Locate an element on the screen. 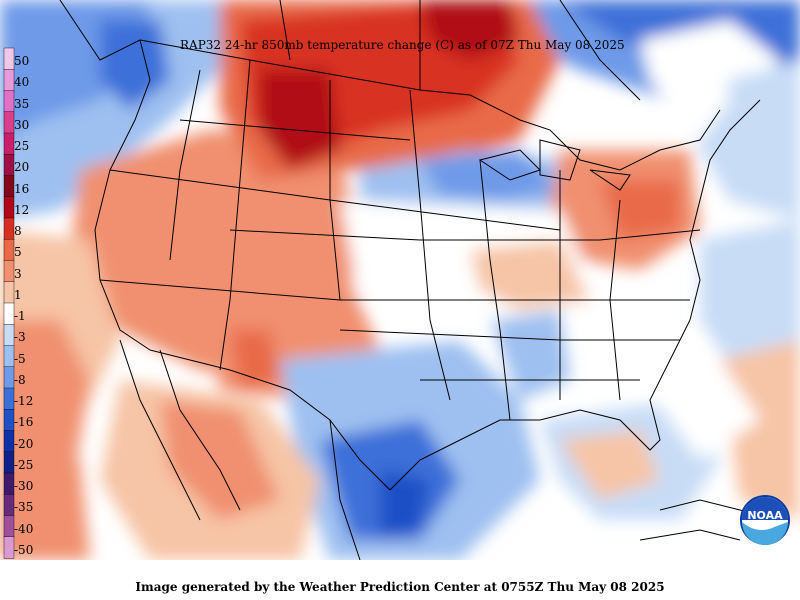 This screenshot has width=800, height=600. legend-label: 30 is located at coordinates (22, 124).